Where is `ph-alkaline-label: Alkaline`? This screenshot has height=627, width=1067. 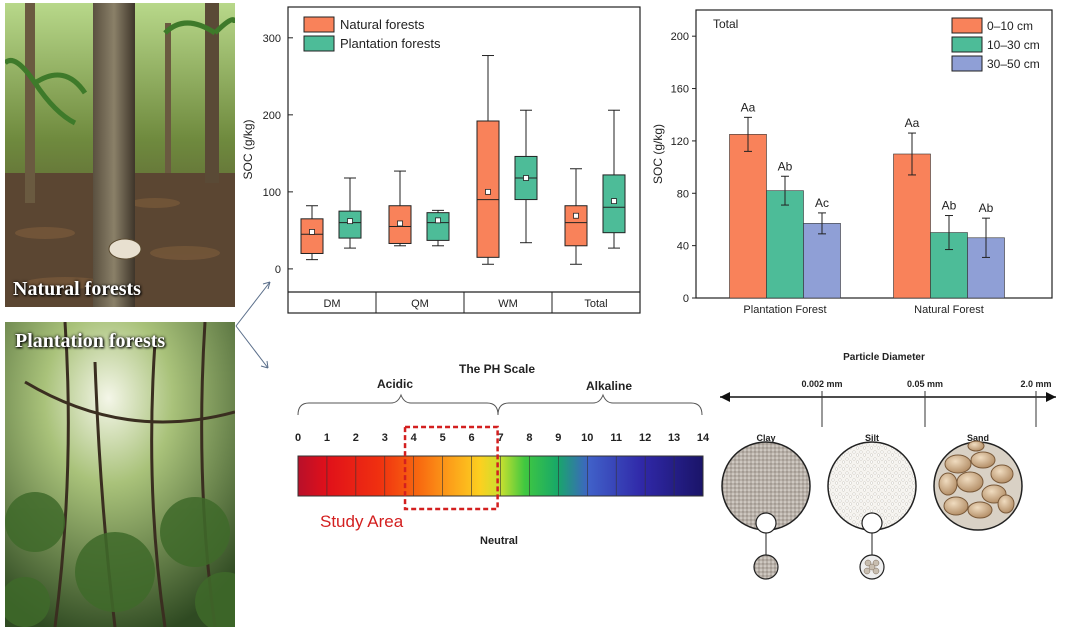 ph-alkaline-label: Alkaline is located at coordinates (609, 386).